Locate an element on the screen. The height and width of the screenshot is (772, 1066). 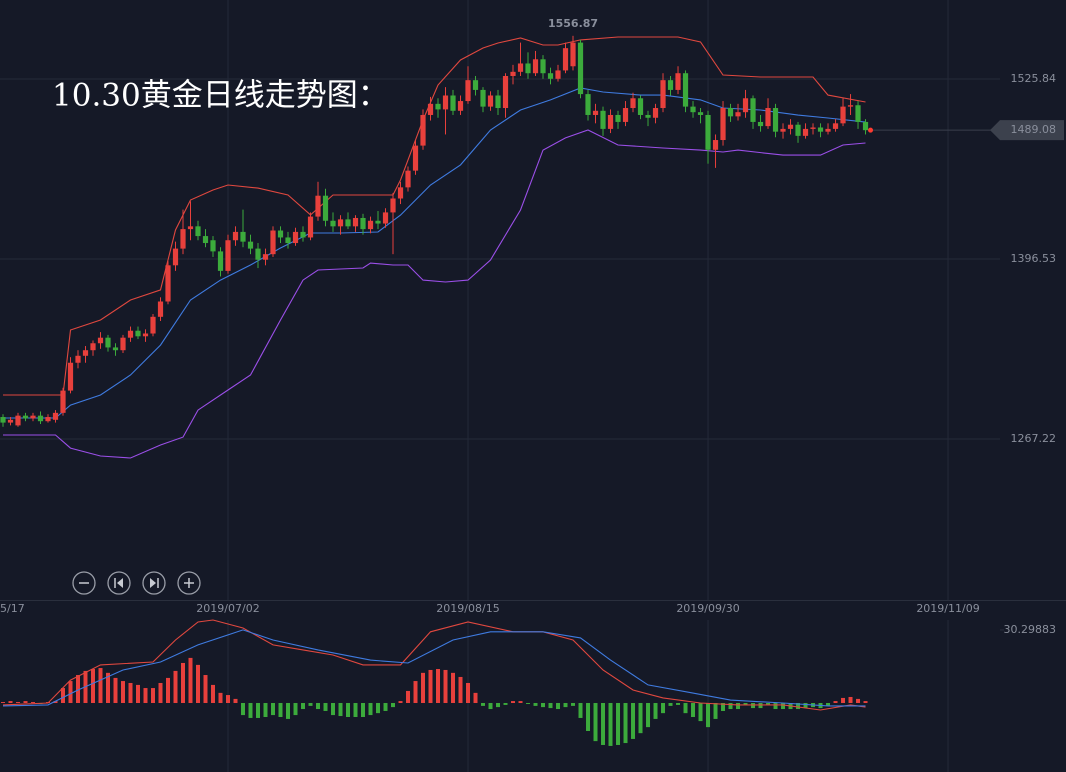
y-tick-label: 1396.53 is located at coordinates (1034, 258).